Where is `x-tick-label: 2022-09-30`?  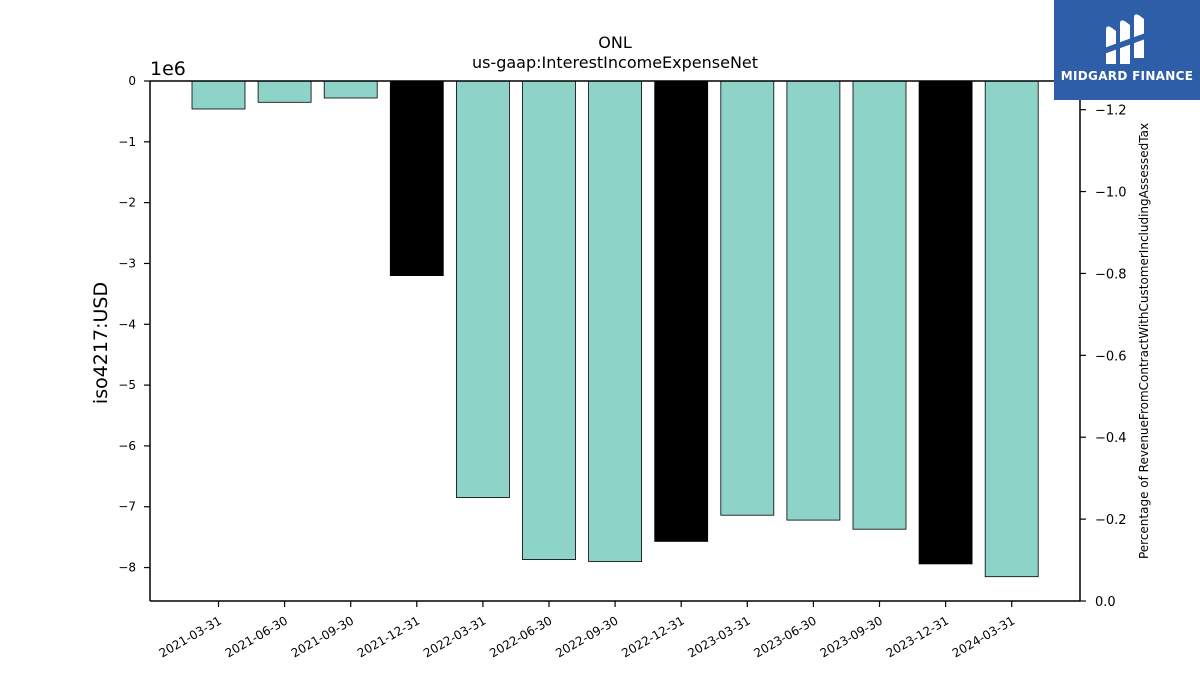 x-tick-label: 2022-09-30 is located at coordinates (586, 636).